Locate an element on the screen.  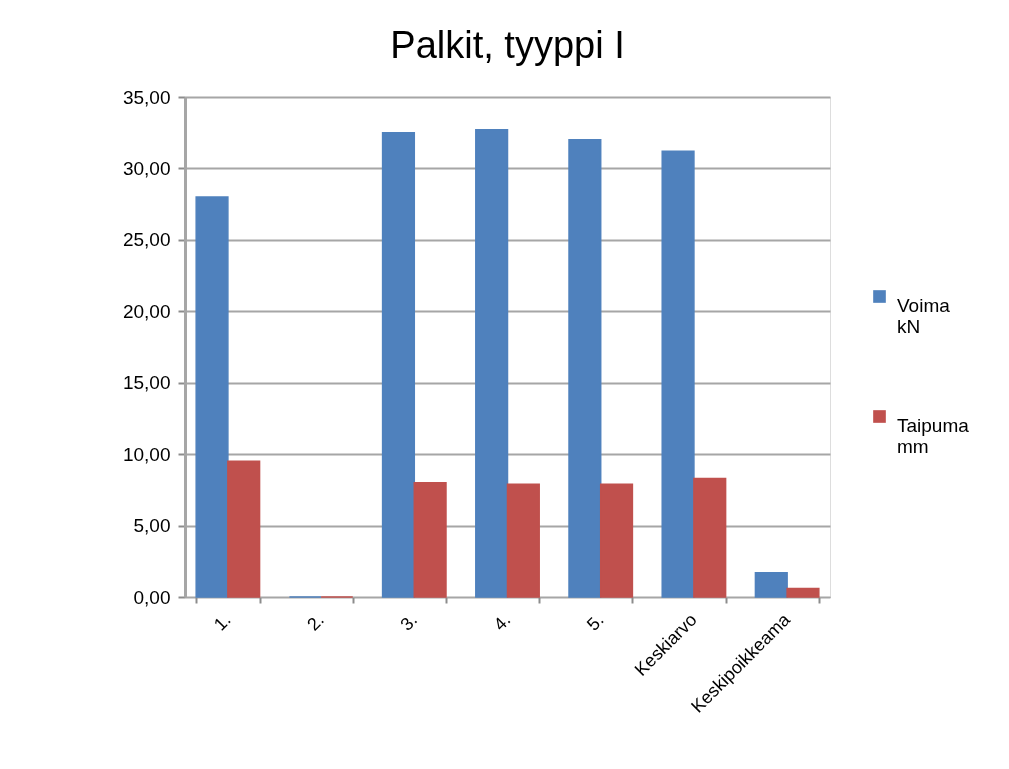
y-tick-label: 25,00 is located at coordinates (146, 240).